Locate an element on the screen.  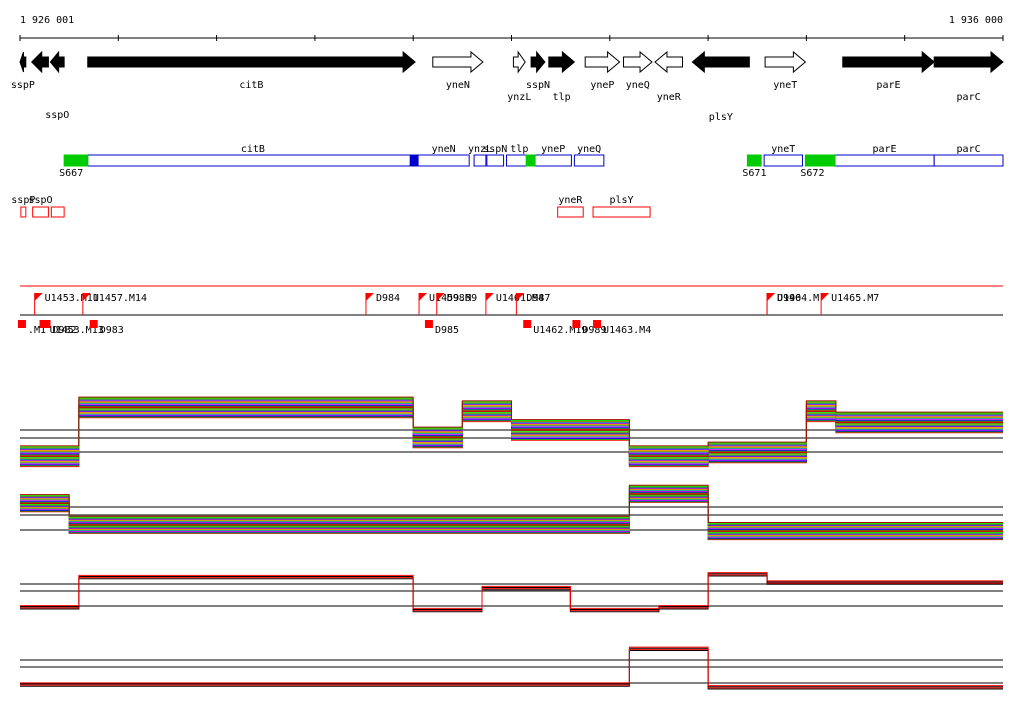
segment-label-down: U1463.M4 is located at coordinates (627, 330).